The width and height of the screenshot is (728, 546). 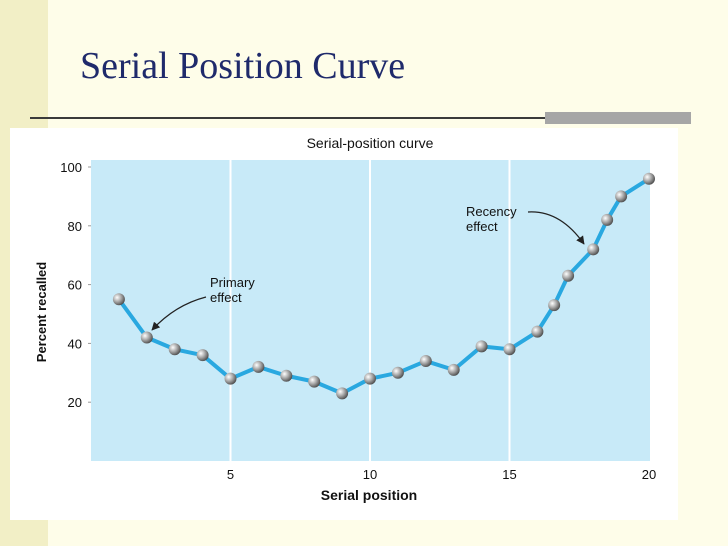 What do you see at coordinates (370, 474) in the screenshot?
I see `x-tick-label: 10` at bounding box center [370, 474].